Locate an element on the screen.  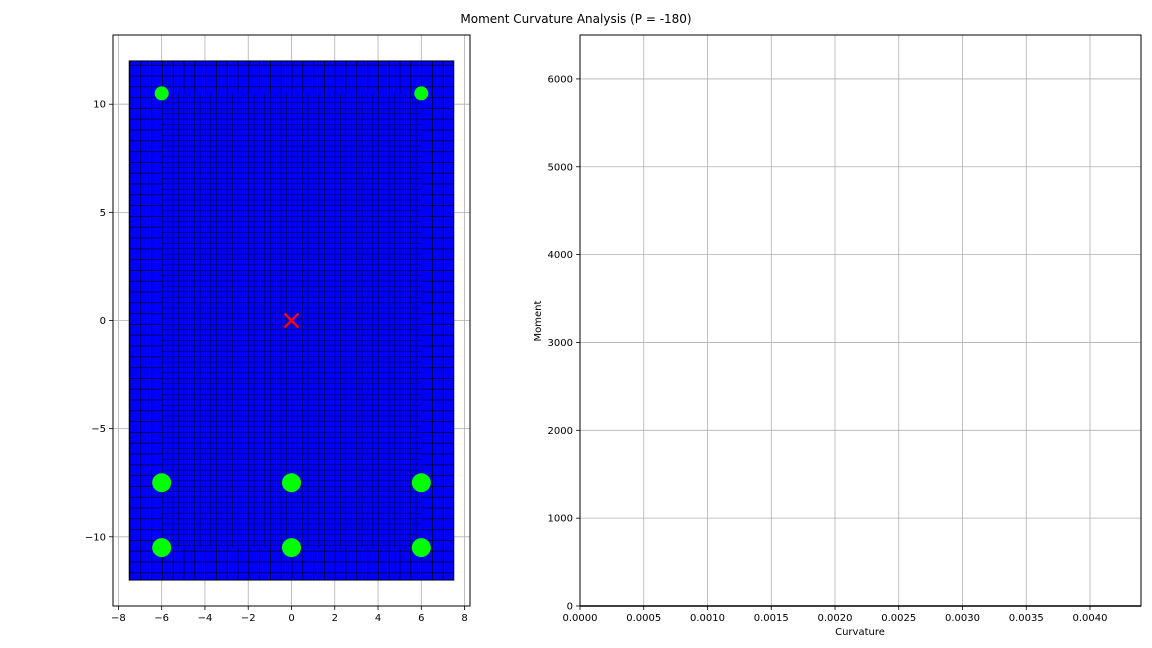
x-tick-label: 4 is located at coordinates (378, 618).